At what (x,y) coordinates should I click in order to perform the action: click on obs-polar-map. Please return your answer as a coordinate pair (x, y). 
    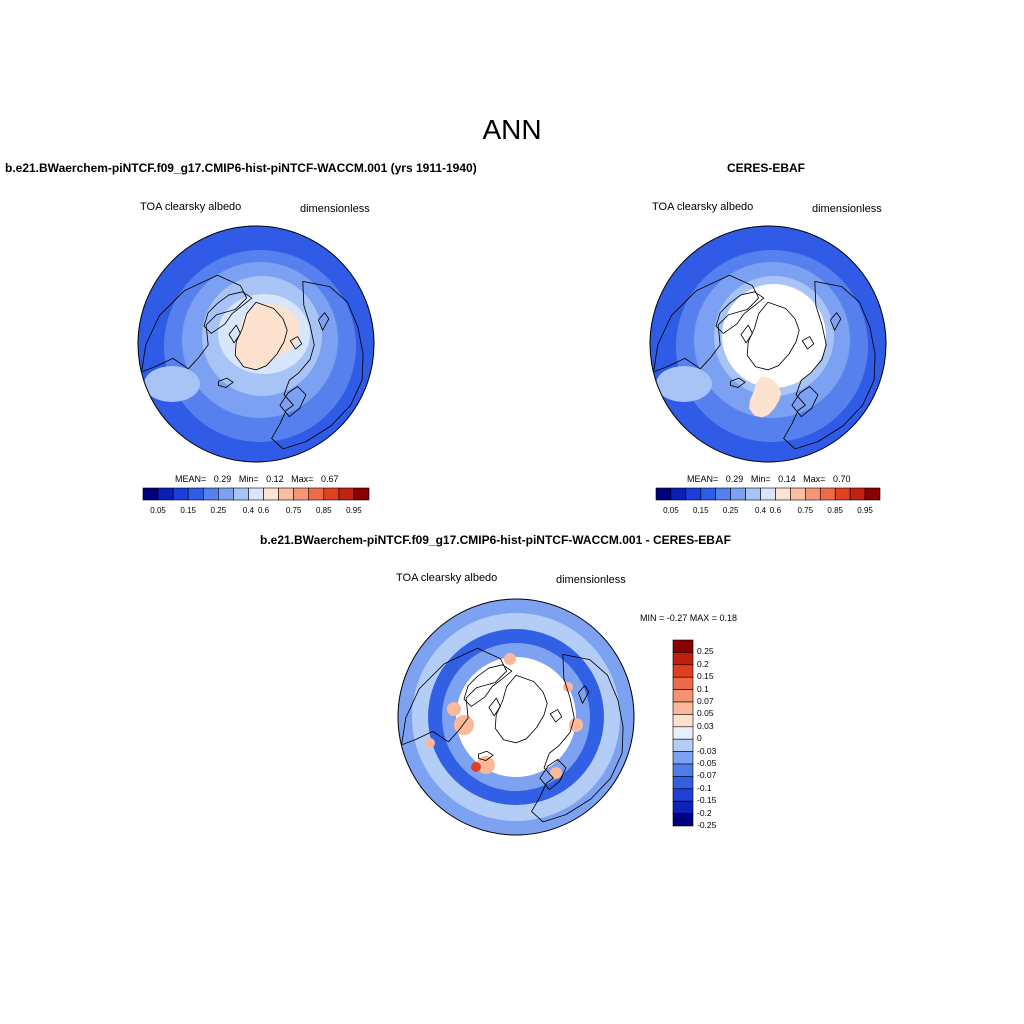
    Looking at the image, I should click on (768, 344).